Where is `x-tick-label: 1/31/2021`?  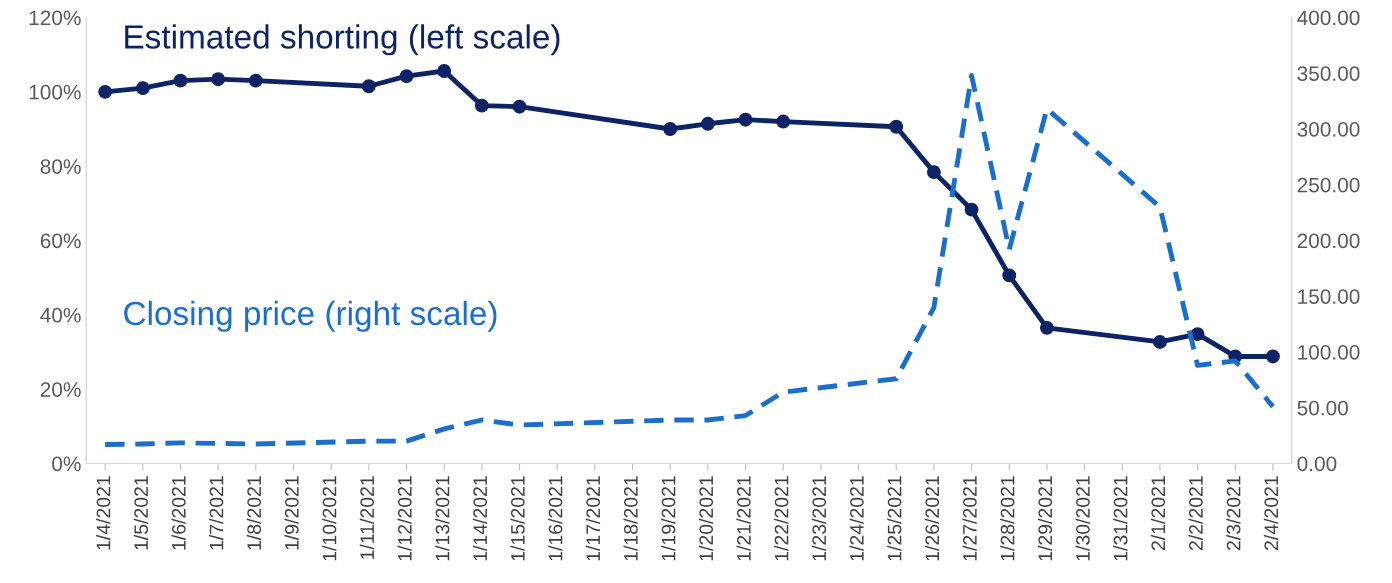 x-tick-label: 1/31/2021 is located at coordinates (1120, 518).